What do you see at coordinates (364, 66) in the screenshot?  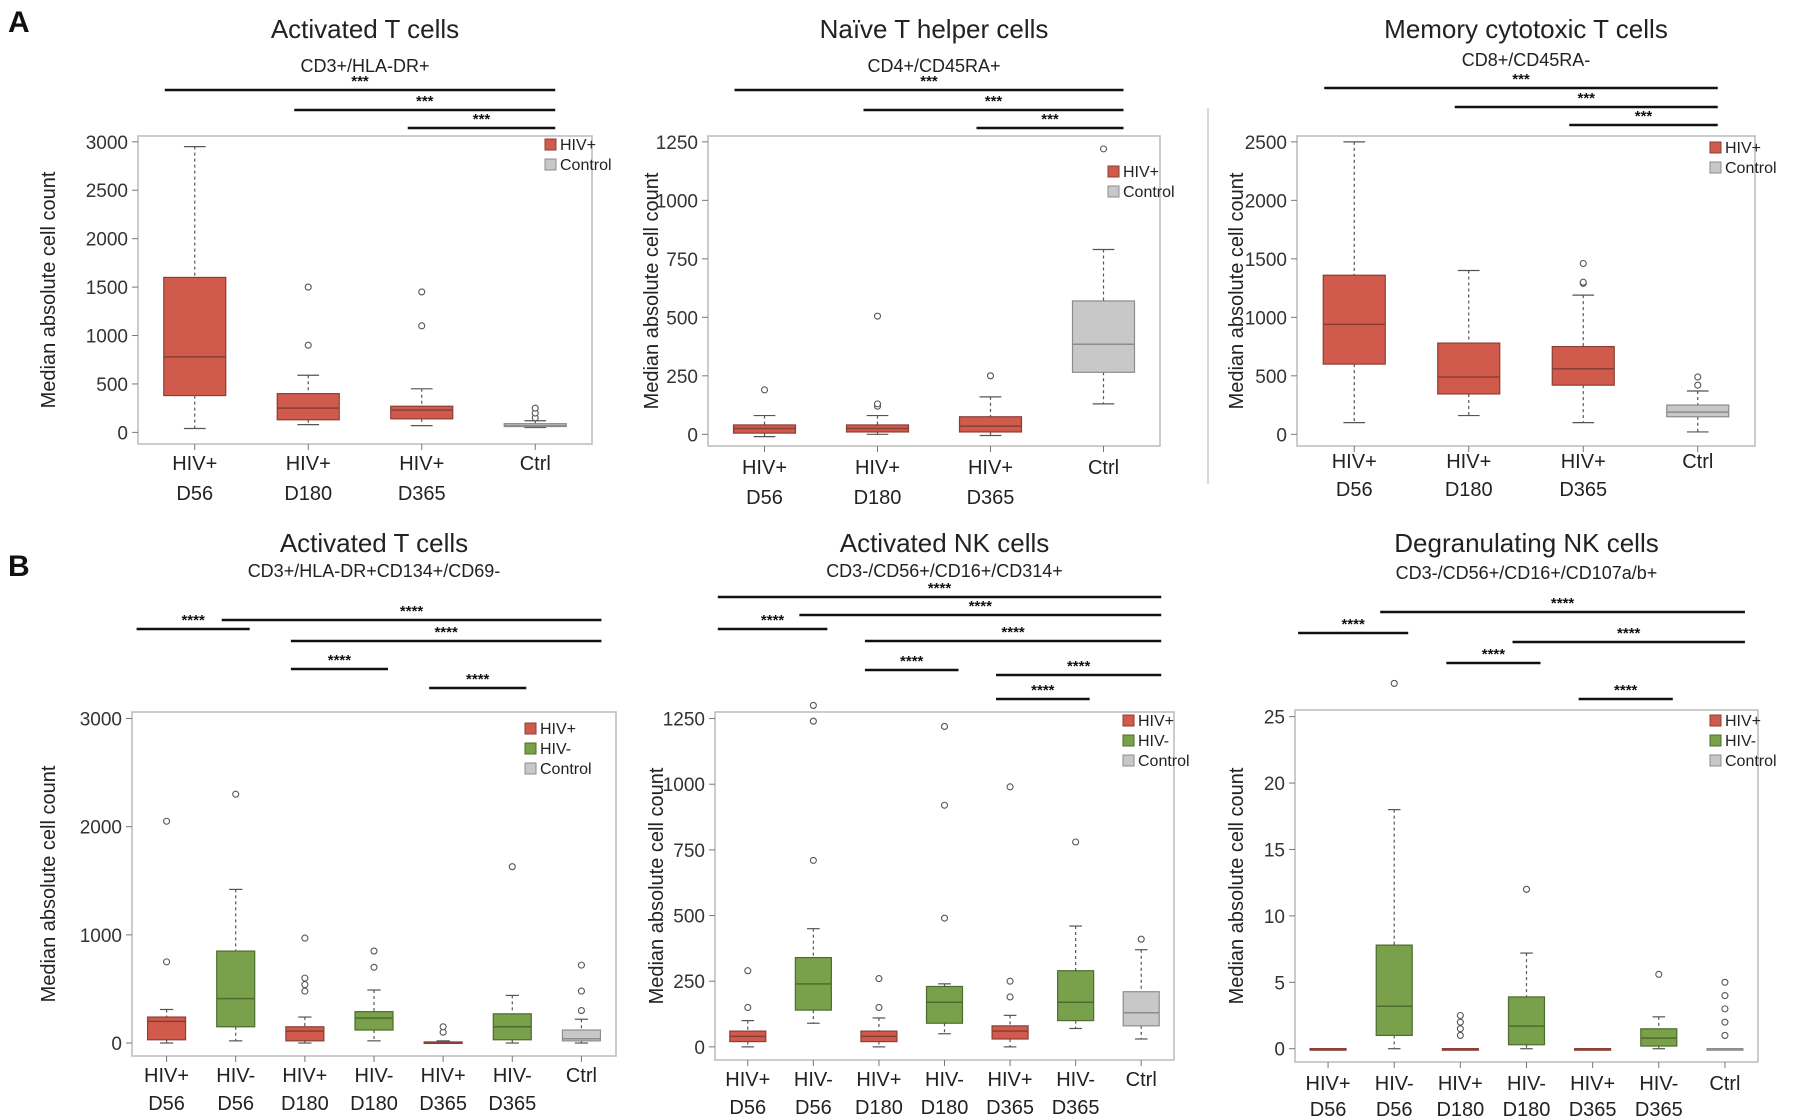 I see `chart-subtitle: CD3+/HLA-DR+` at bounding box center [364, 66].